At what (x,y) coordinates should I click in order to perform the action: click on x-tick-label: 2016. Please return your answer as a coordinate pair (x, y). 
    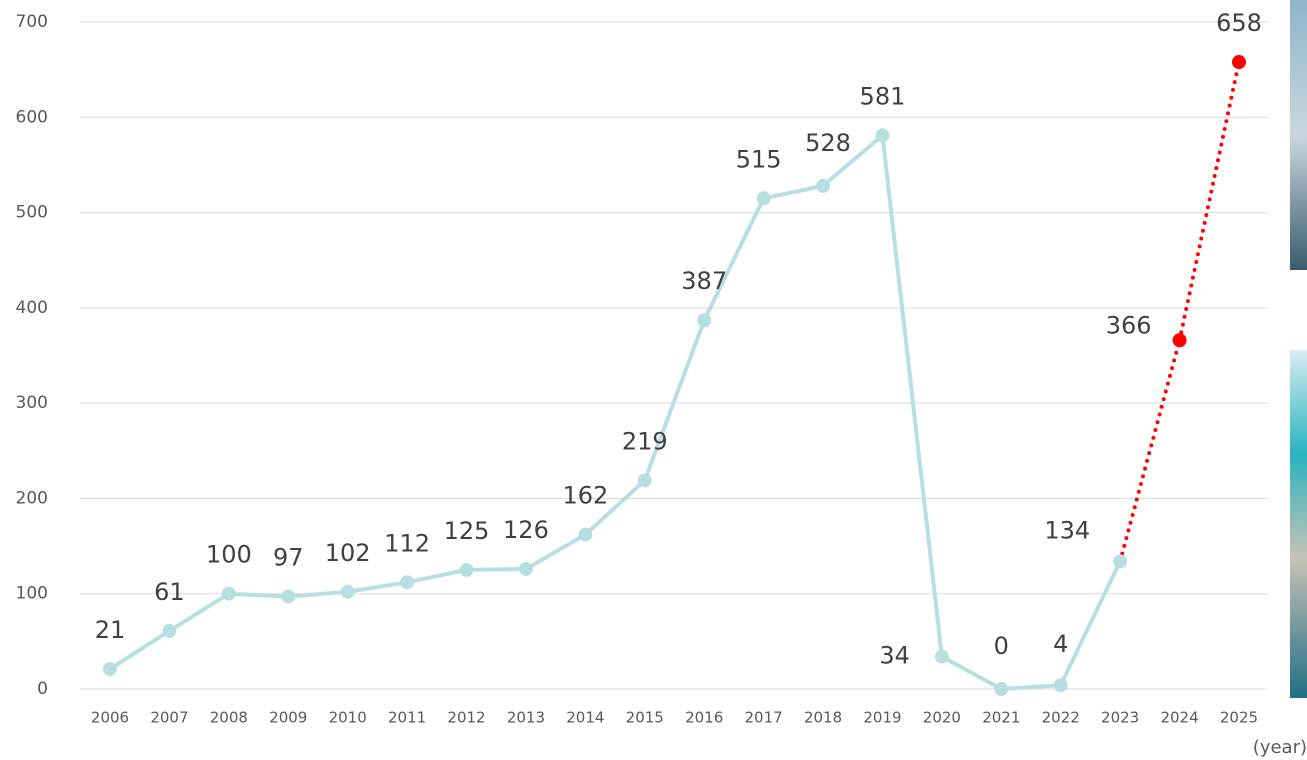
    Looking at the image, I should click on (704, 718).